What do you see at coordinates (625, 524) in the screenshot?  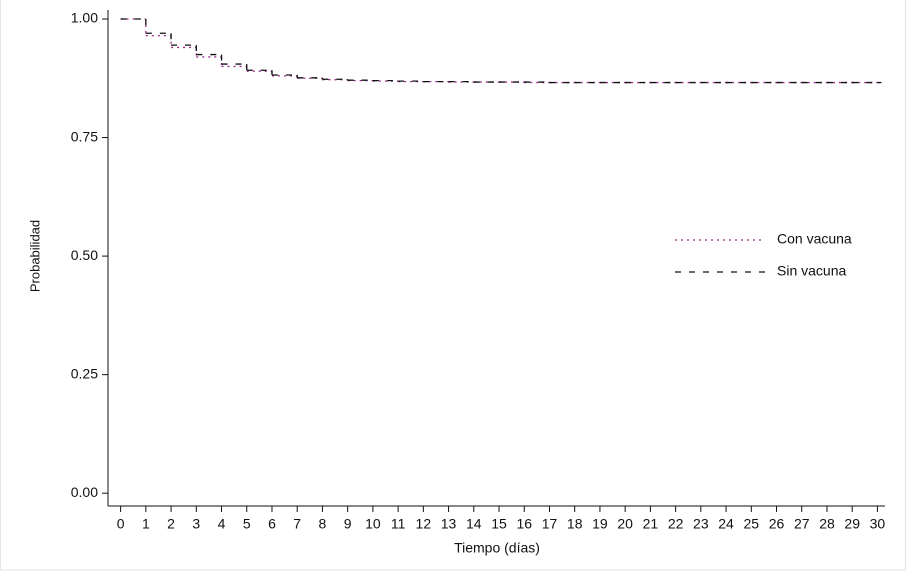 I see `x-tick-label: 20` at bounding box center [625, 524].